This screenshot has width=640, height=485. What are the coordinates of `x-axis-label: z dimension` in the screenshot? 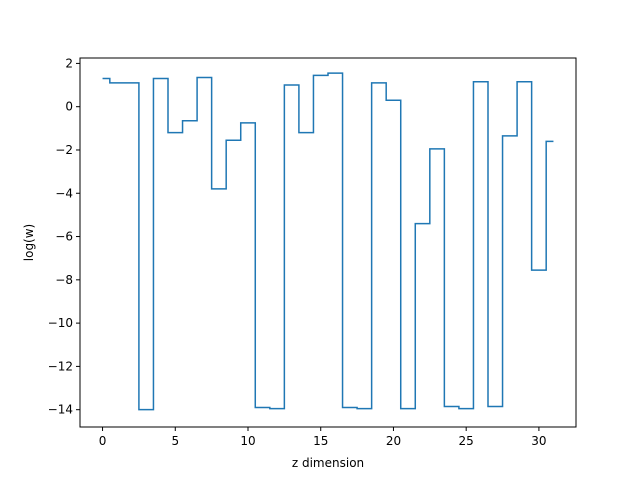 It's located at (328, 463).